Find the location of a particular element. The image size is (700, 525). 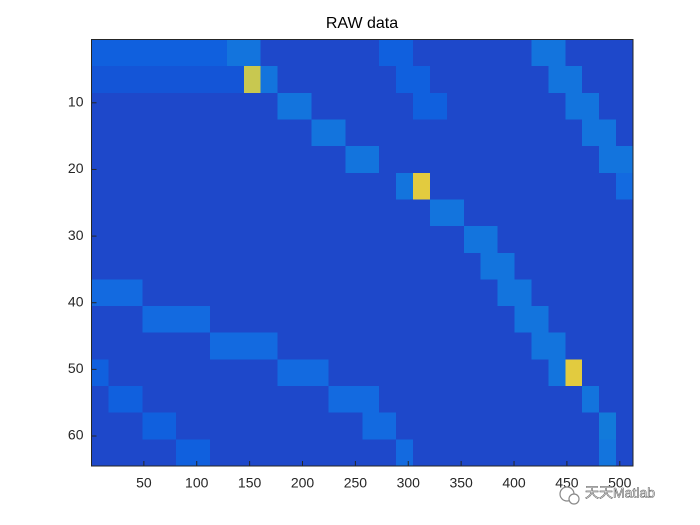

x-tick-label: 200 is located at coordinates (303, 483).